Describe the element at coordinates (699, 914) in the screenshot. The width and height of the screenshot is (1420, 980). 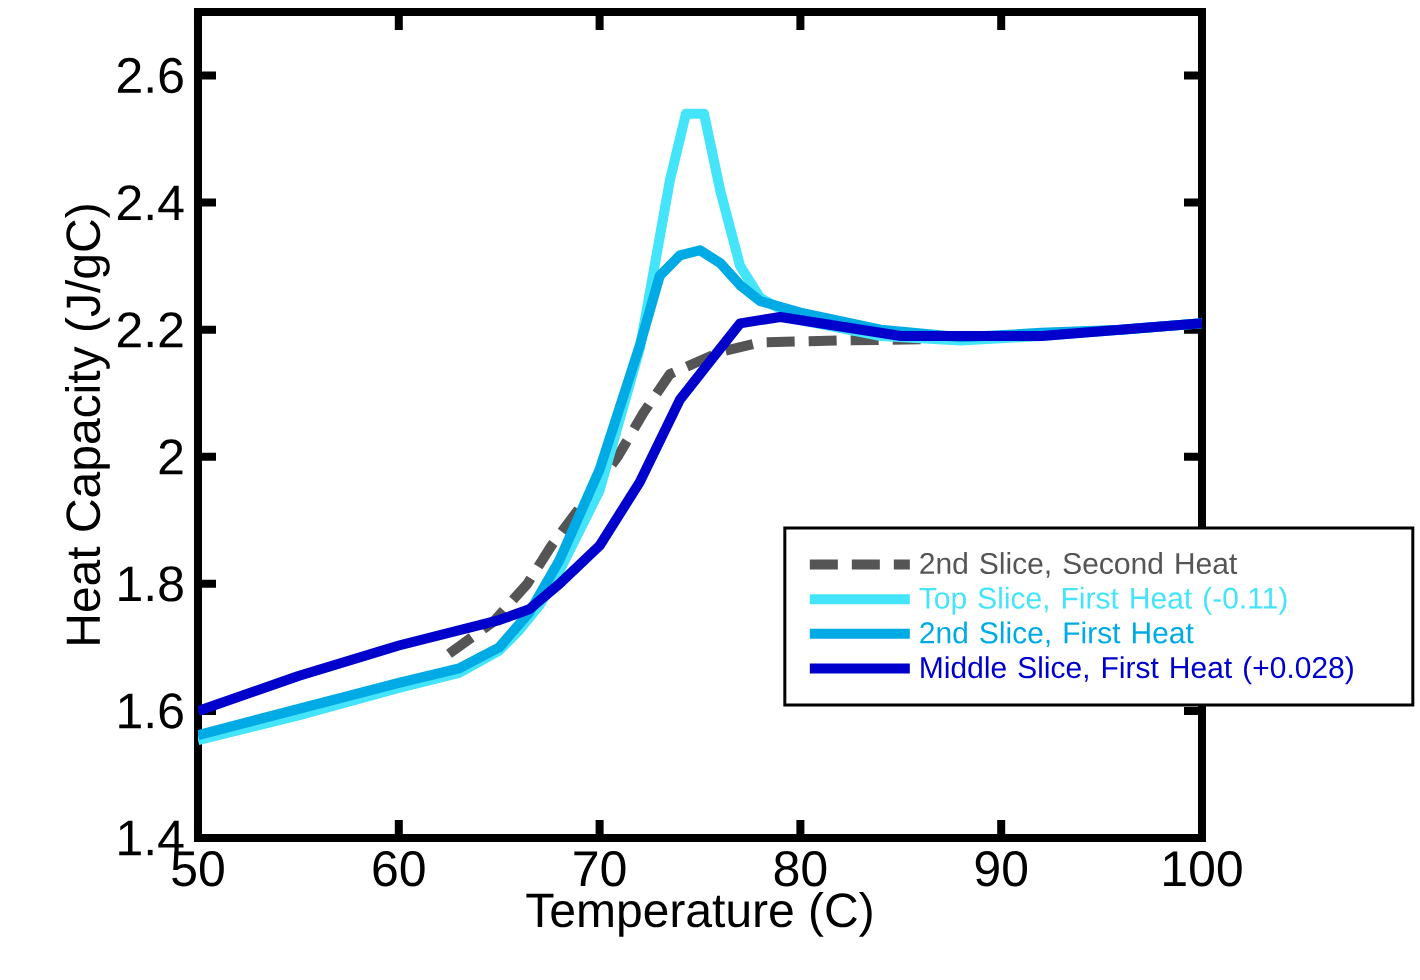
I see `x-axis-title: Temperature (C)` at that location.